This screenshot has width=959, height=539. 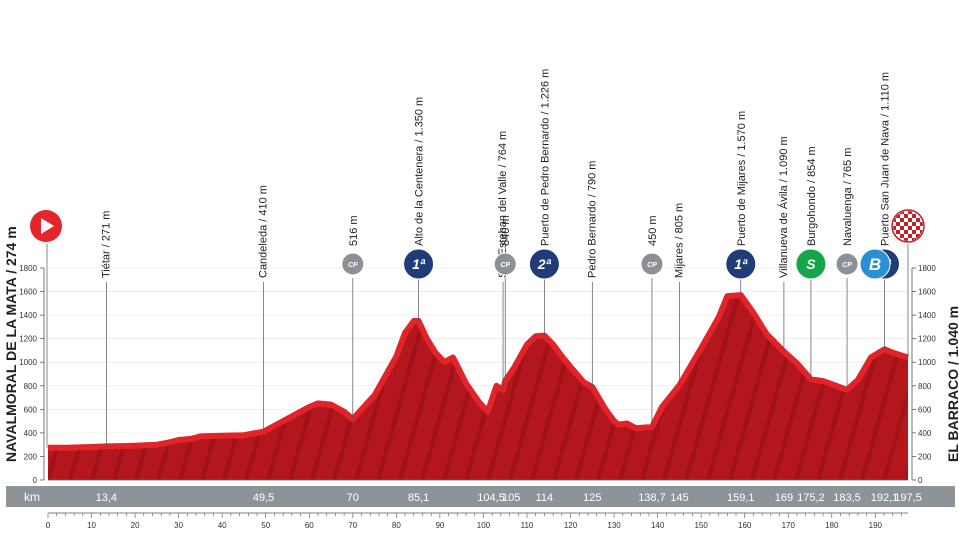 I want to click on y-tick-label-right: 0, so click(x=920, y=480).